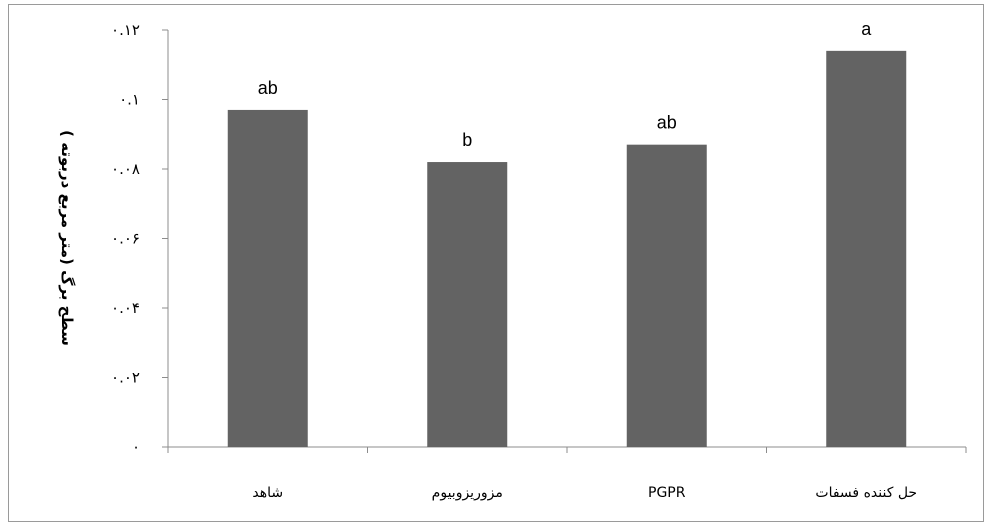 This screenshot has width=988, height=527. What do you see at coordinates (567, 450) in the screenshot?
I see `x-ticks` at bounding box center [567, 450].